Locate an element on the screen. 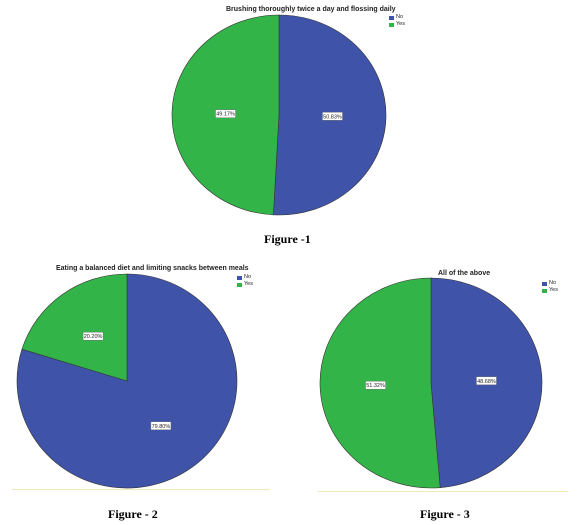 This screenshot has width=583, height=525. chart3-data-label-text-no: 48.68% is located at coordinates (486, 382).